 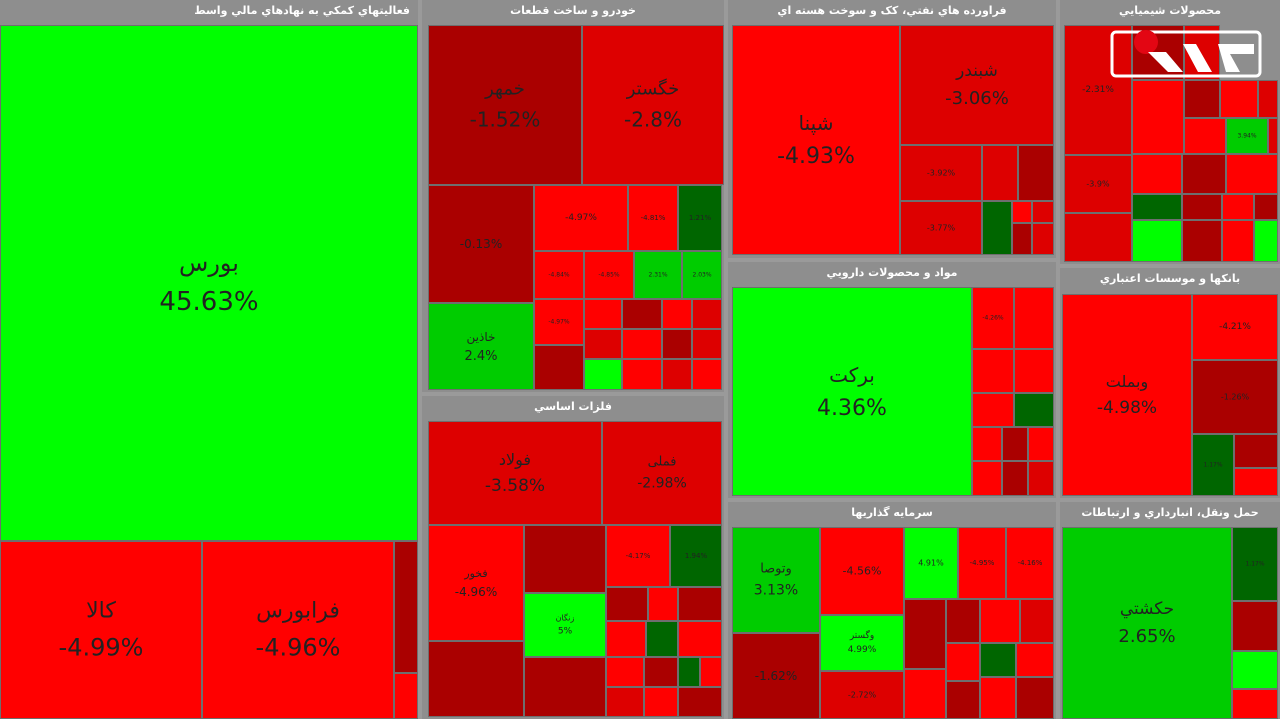 I want to click on stock-tile: فرابورس -4.96%, so click(x=298, y=630).